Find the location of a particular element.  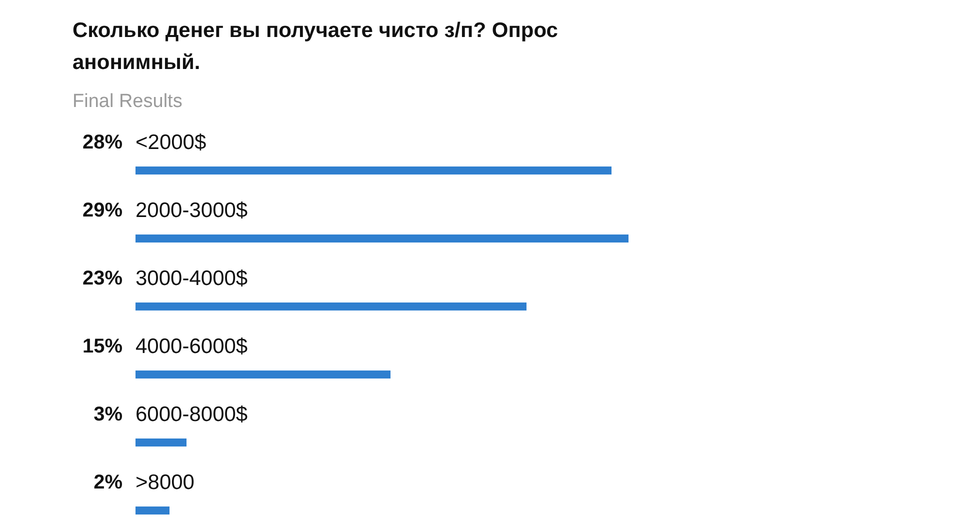

data-label: 15% is located at coordinates (102, 347).